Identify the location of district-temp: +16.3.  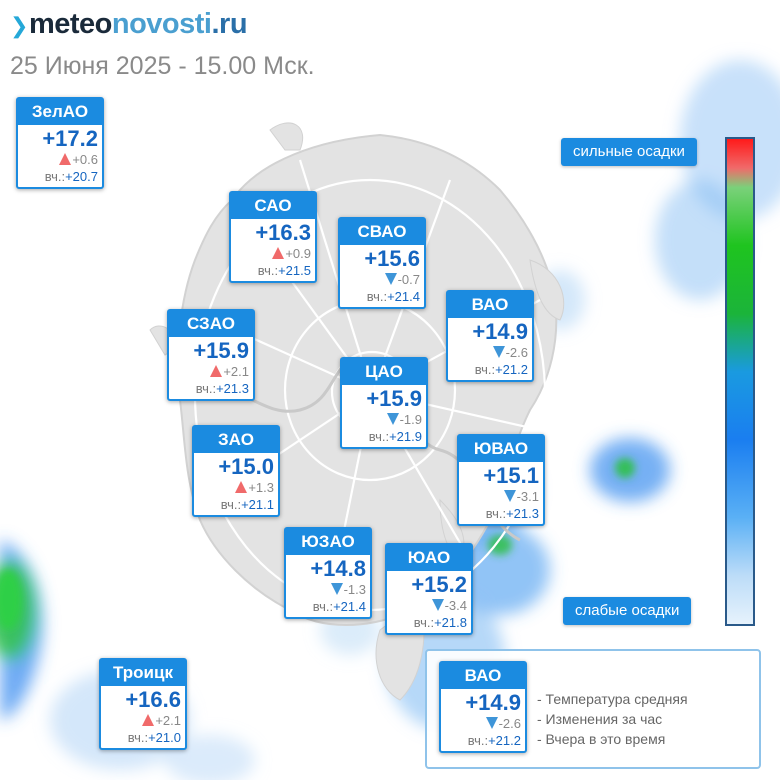
(283, 232).